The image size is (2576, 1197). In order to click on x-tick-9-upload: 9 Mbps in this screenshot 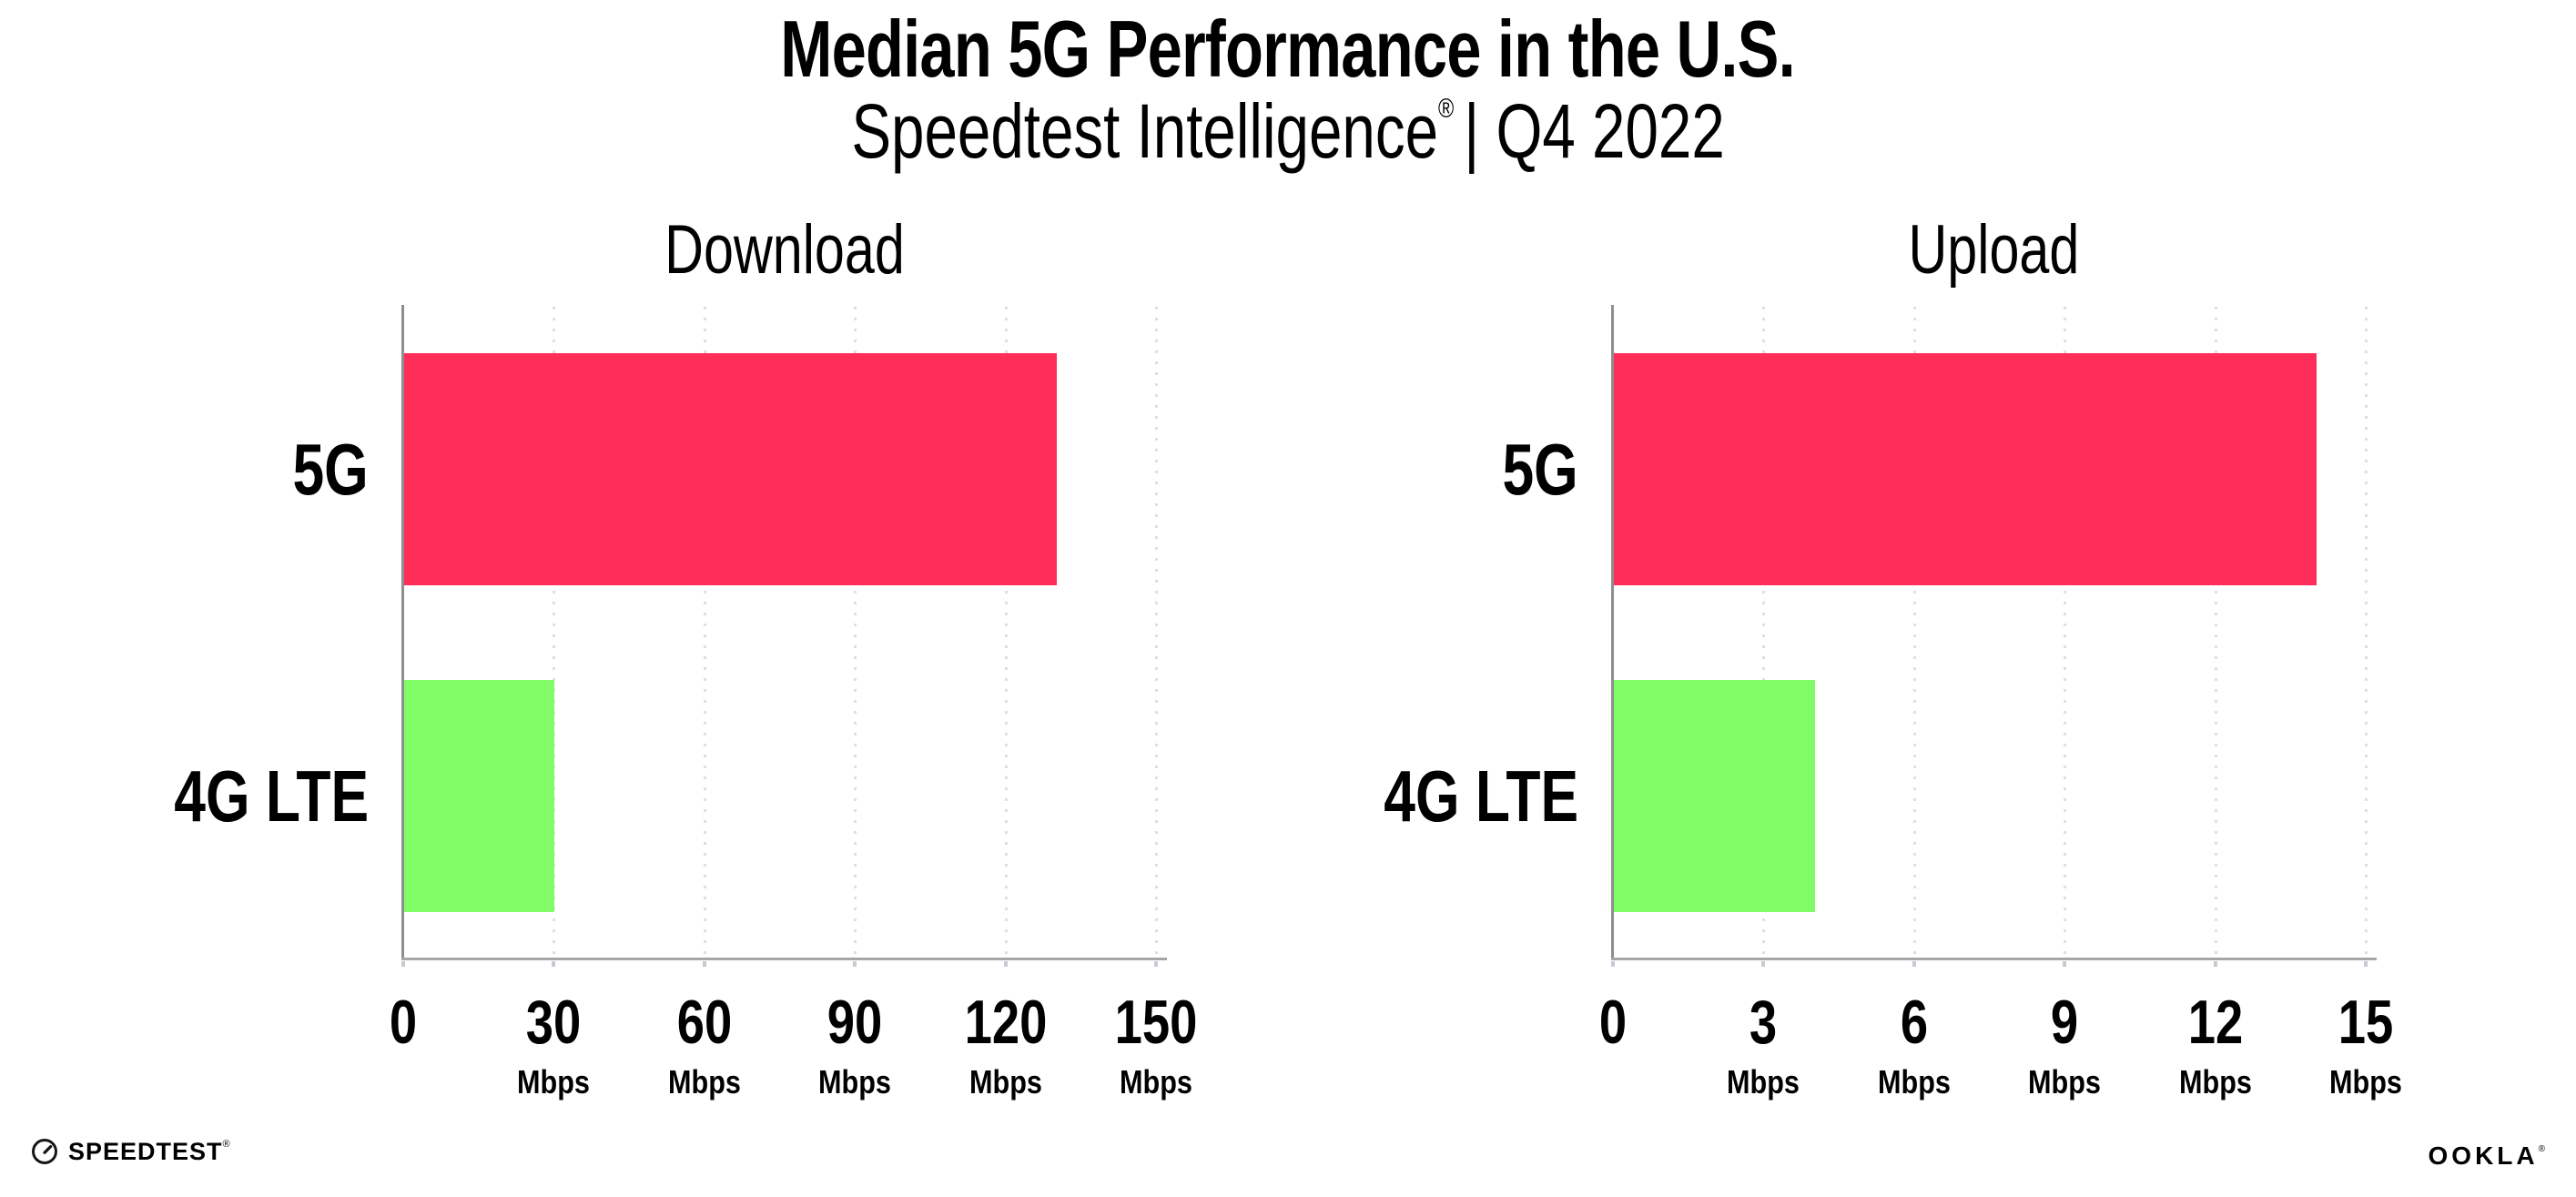, I will do `click(2064, 1045)`.